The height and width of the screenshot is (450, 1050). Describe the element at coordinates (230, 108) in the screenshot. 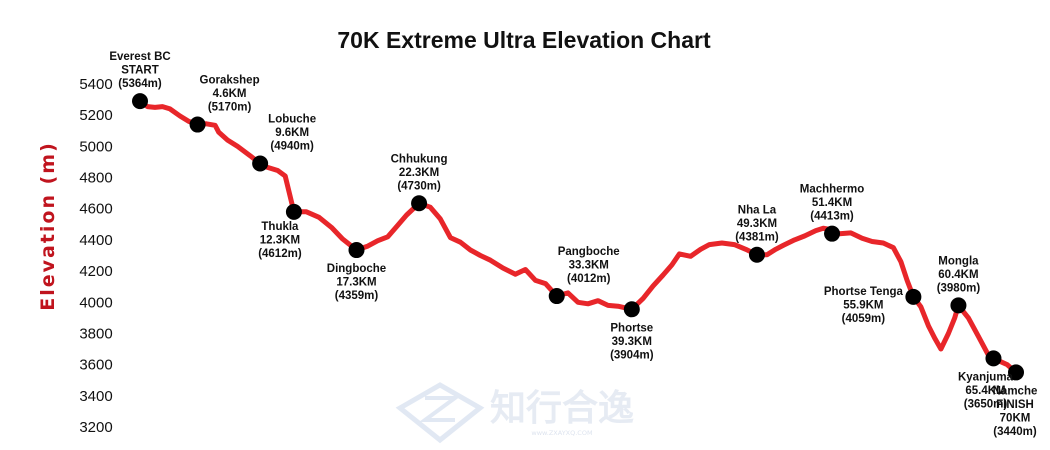

I see `station-label-line: (5170m)` at that location.